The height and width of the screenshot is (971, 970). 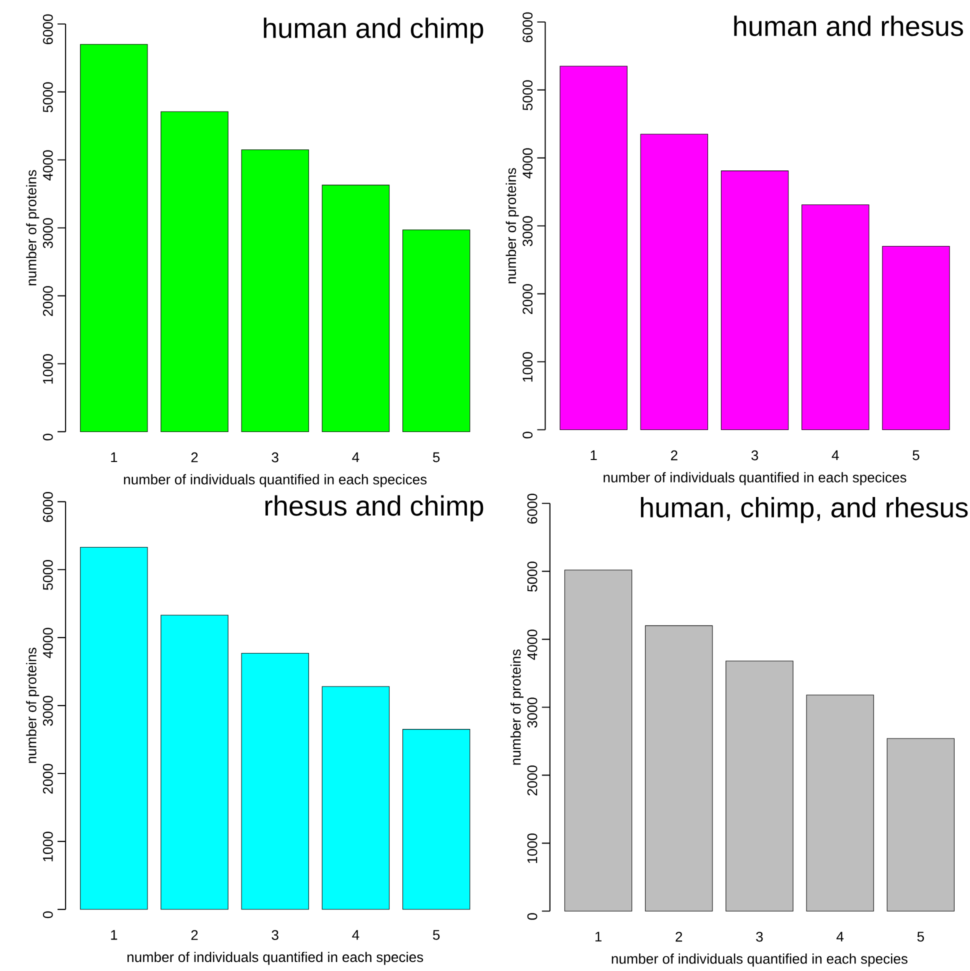 What do you see at coordinates (848, 26) in the screenshot?
I see `chart-title: human and rhesus` at bounding box center [848, 26].